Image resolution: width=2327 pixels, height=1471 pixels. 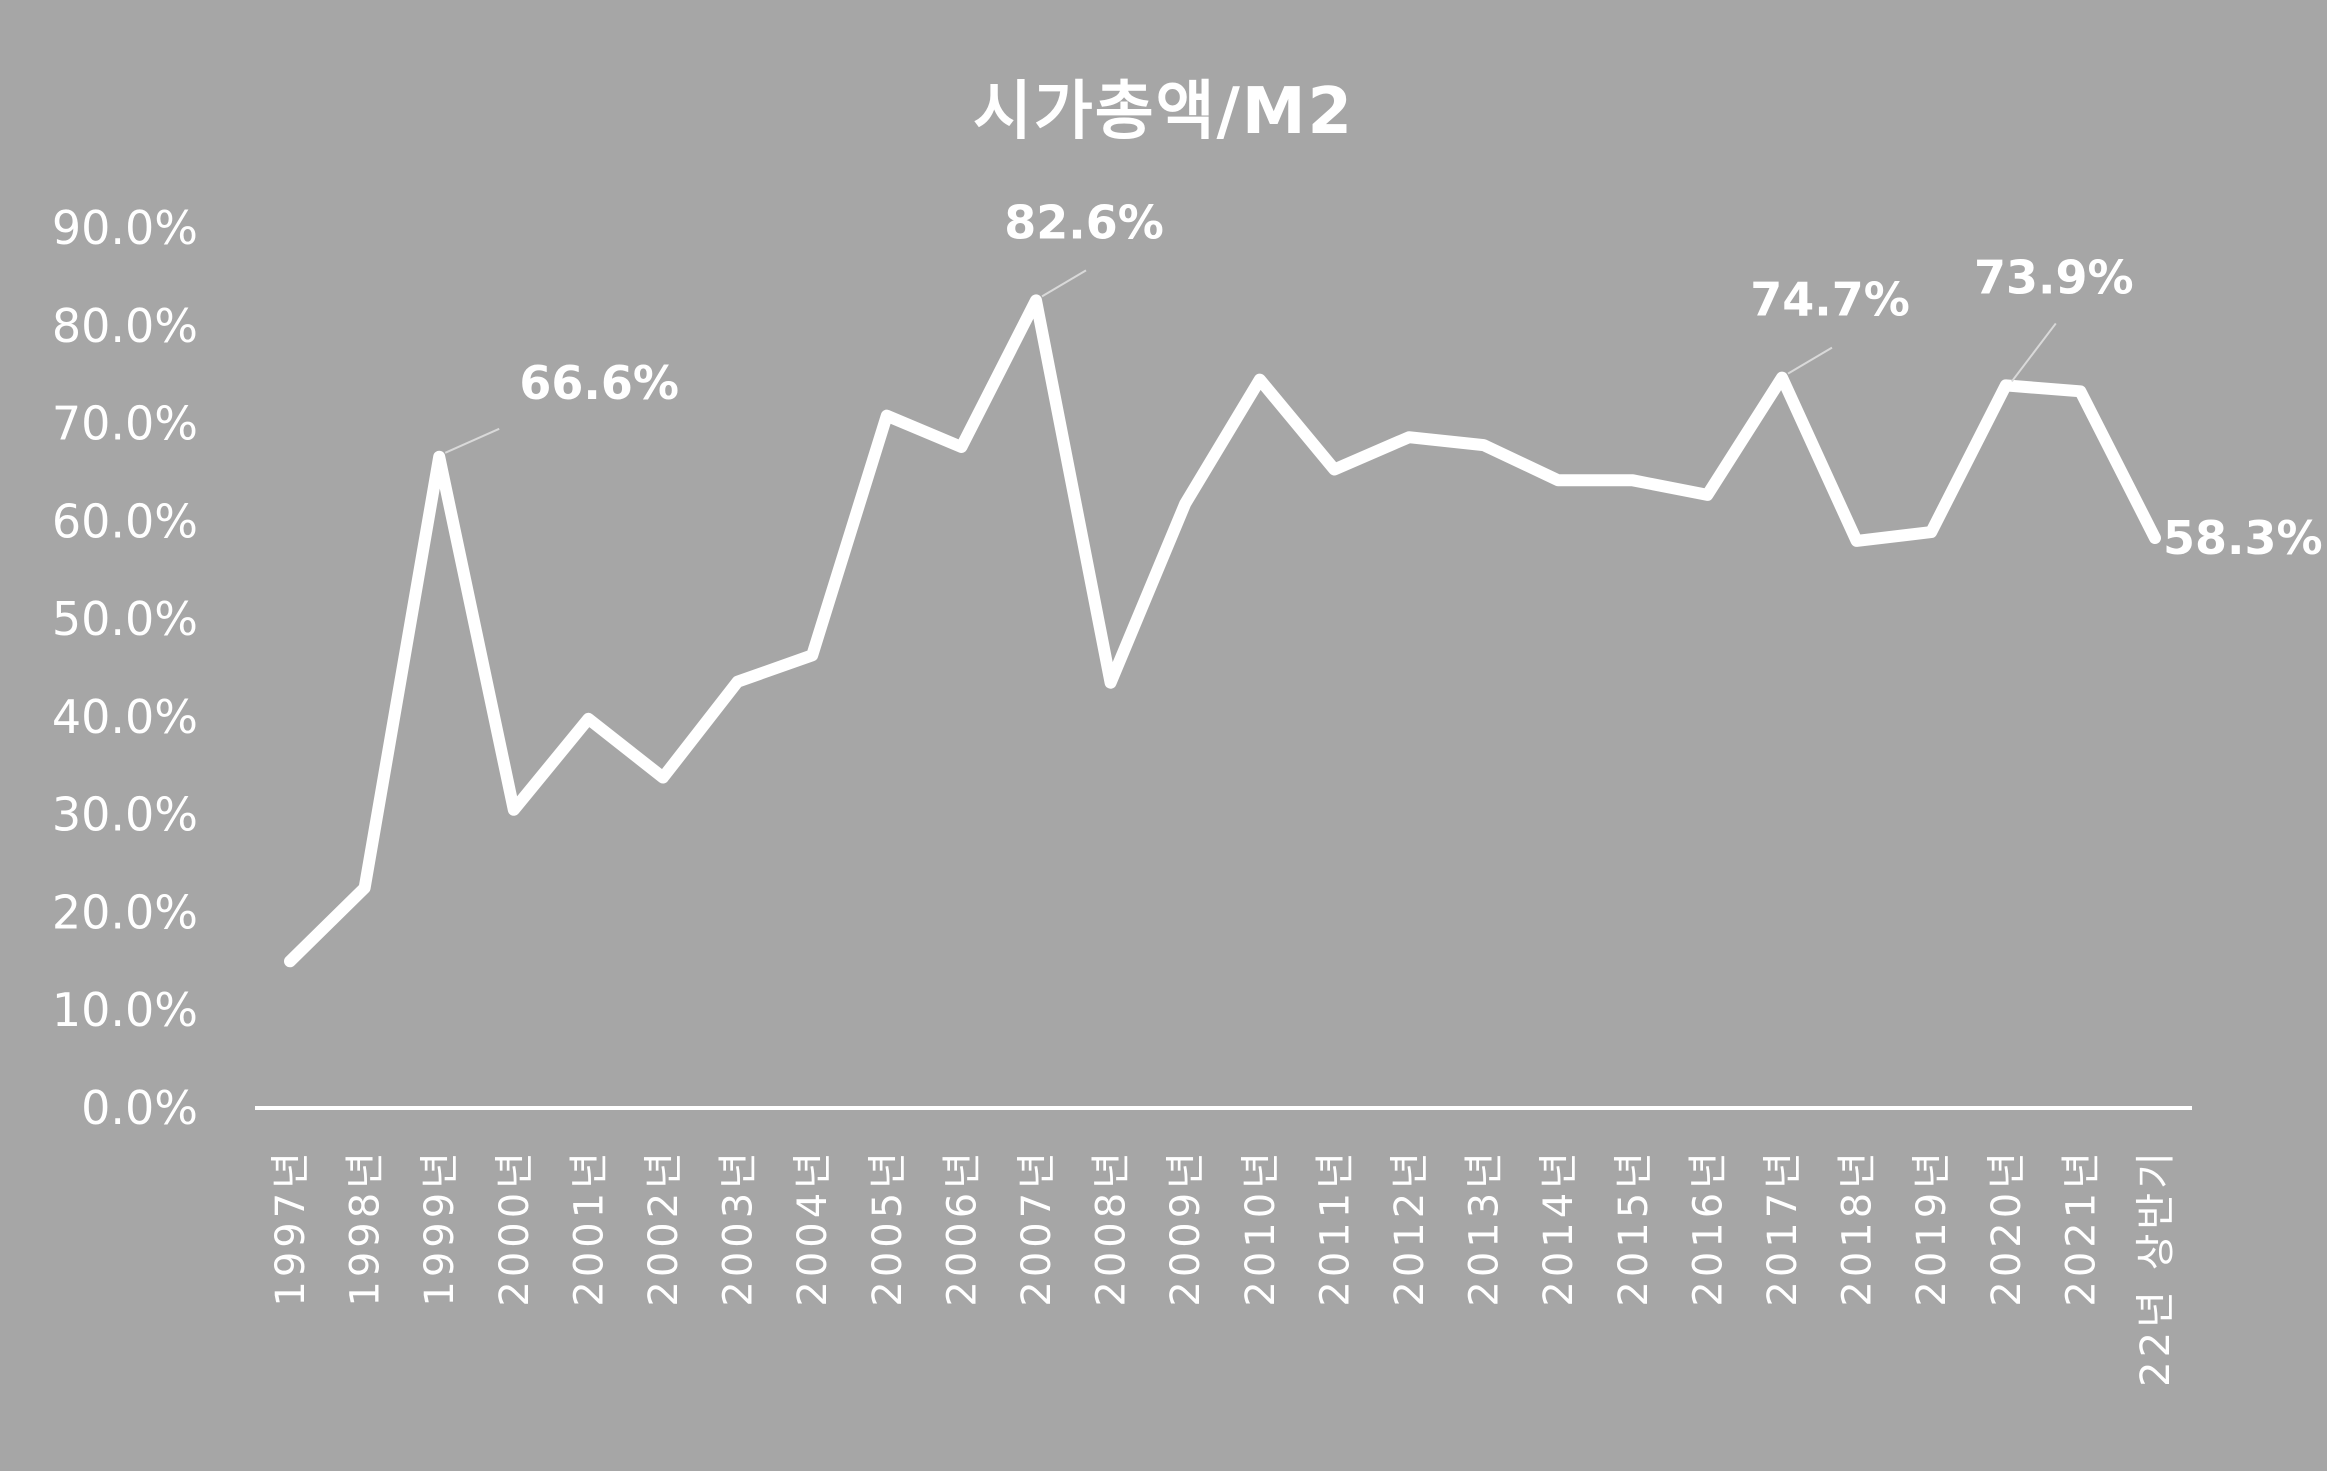 What do you see at coordinates (125, 619) in the screenshot?
I see `y-tick-label: 50.0%` at bounding box center [125, 619].